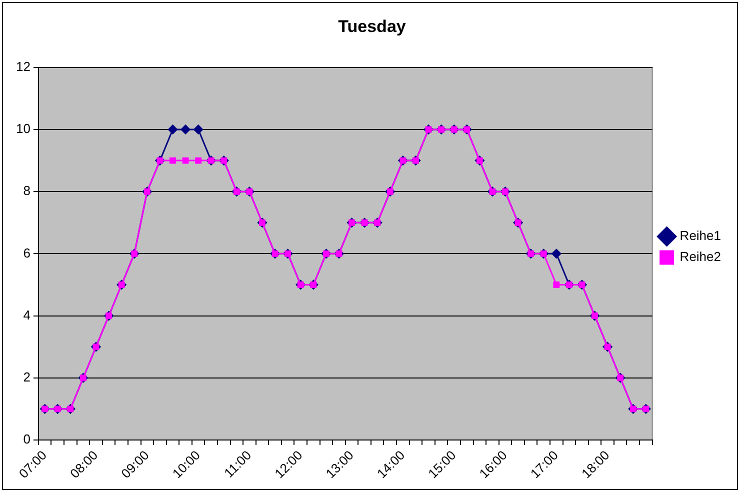 The height and width of the screenshot is (492, 740). What do you see at coordinates (372, 26) in the screenshot?
I see `chart-title: Tuesday` at bounding box center [372, 26].